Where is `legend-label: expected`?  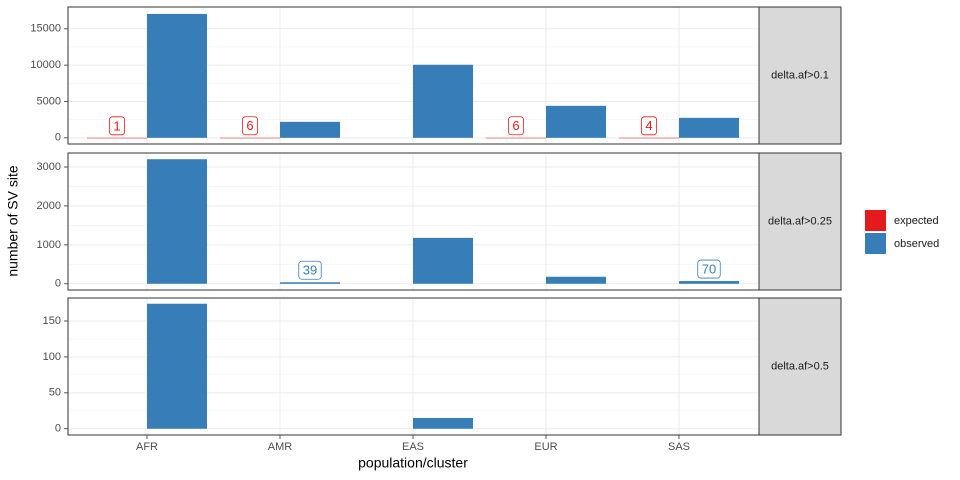 legend-label: expected is located at coordinates (916, 221).